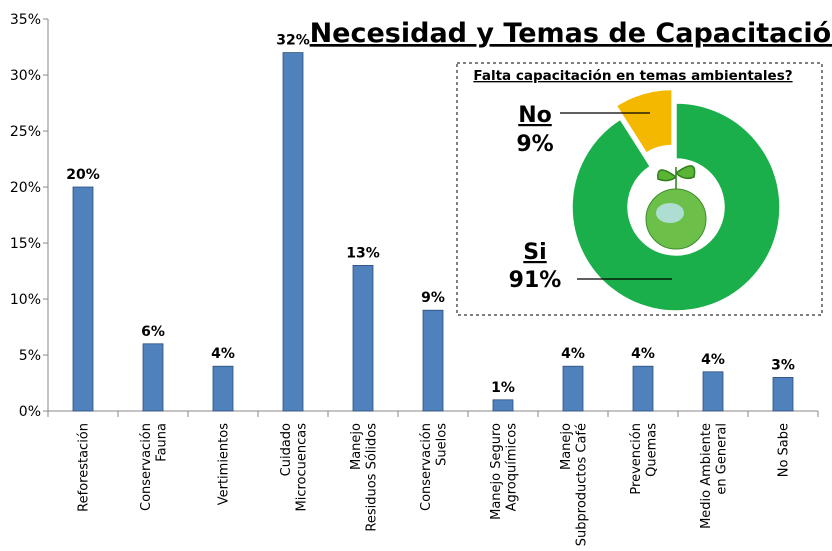 This screenshot has width=832, height=551. Describe the element at coordinates (534, 252) in the screenshot. I see `slice-label: Si` at that location.